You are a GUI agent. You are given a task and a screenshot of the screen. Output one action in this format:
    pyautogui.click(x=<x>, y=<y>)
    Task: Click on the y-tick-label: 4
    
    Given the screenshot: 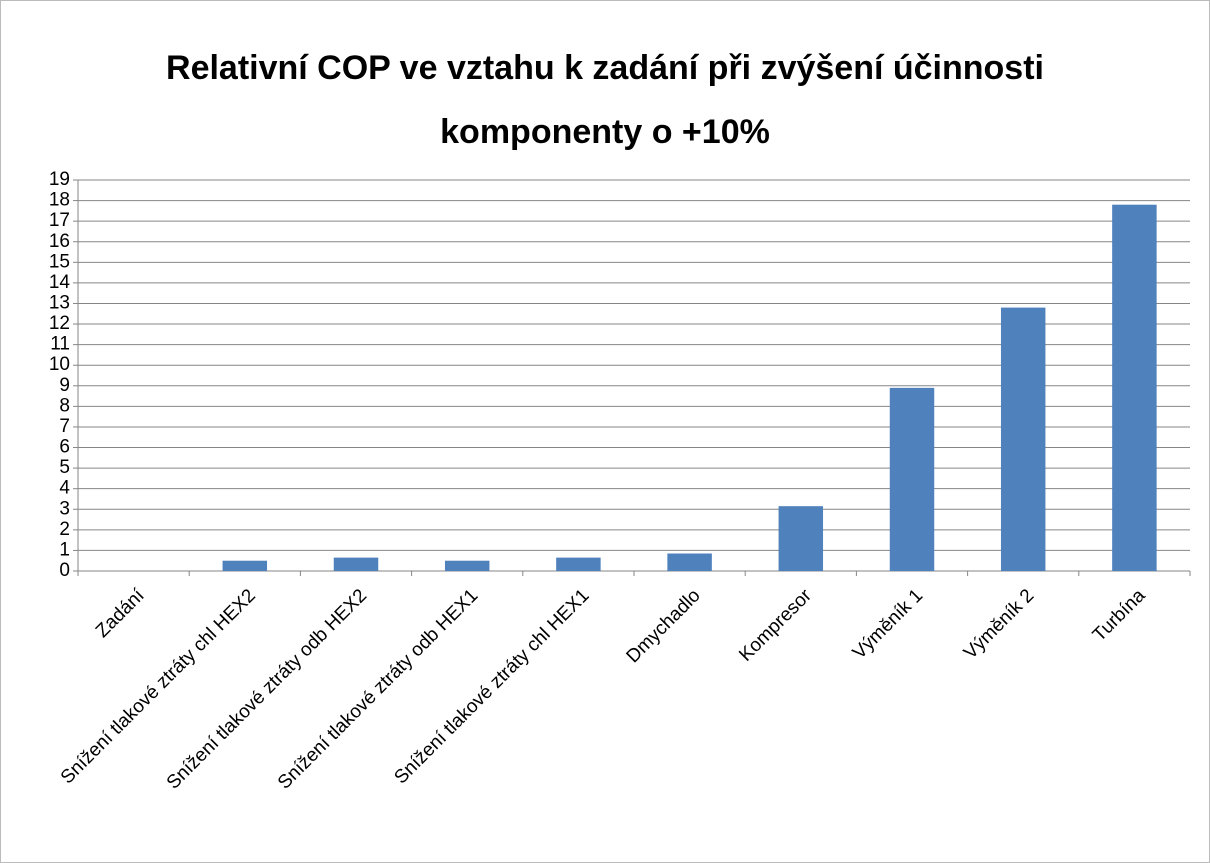 What is the action you would take?
    pyautogui.click(x=64, y=488)
    